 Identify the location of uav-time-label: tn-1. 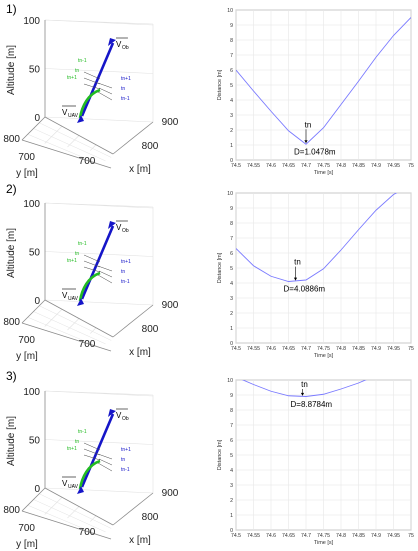
(82, 244).